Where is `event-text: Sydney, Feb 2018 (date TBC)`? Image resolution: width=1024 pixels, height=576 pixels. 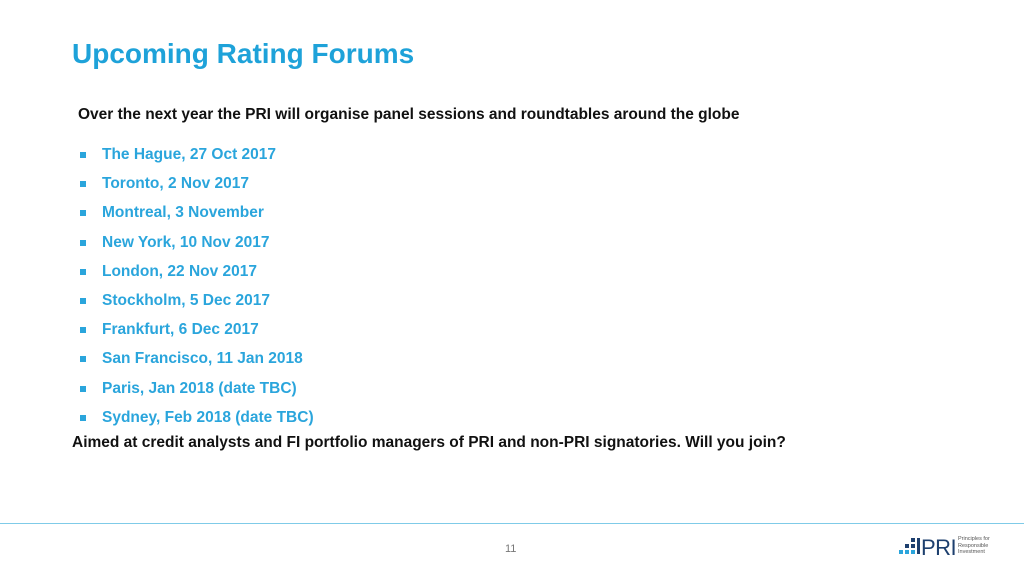 event-text: Sydney, Feb 2018 (date TBC) is located at coordinates (208, 417).